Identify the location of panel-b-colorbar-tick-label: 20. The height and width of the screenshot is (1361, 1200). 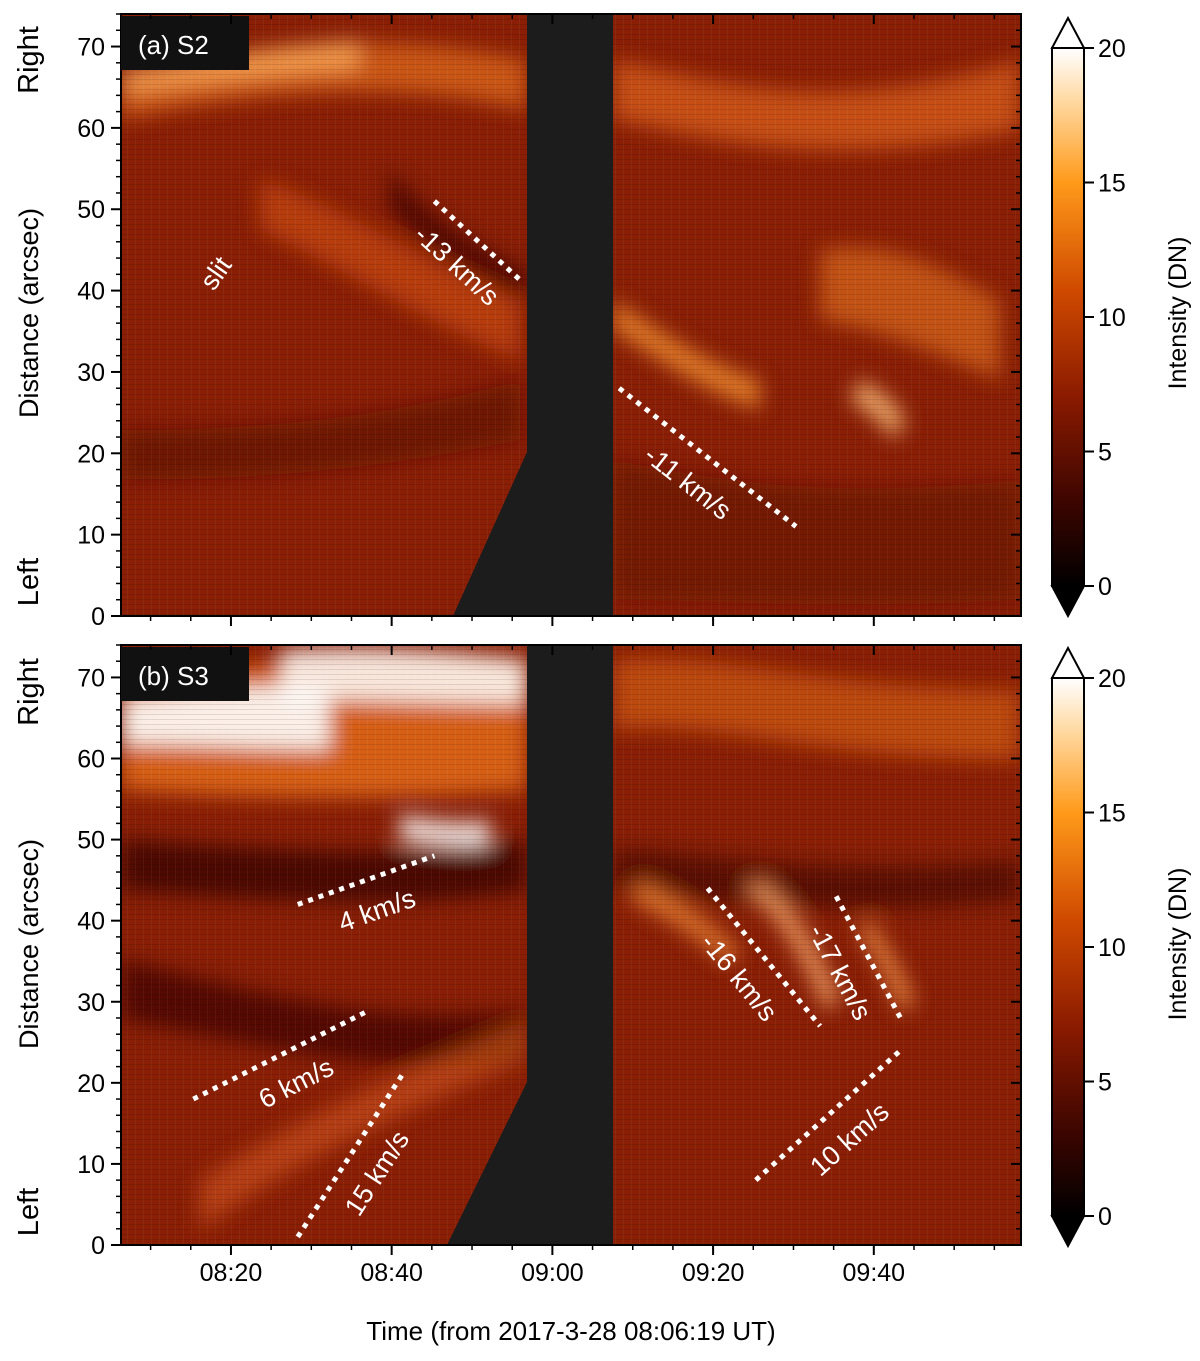
(1112, 679).